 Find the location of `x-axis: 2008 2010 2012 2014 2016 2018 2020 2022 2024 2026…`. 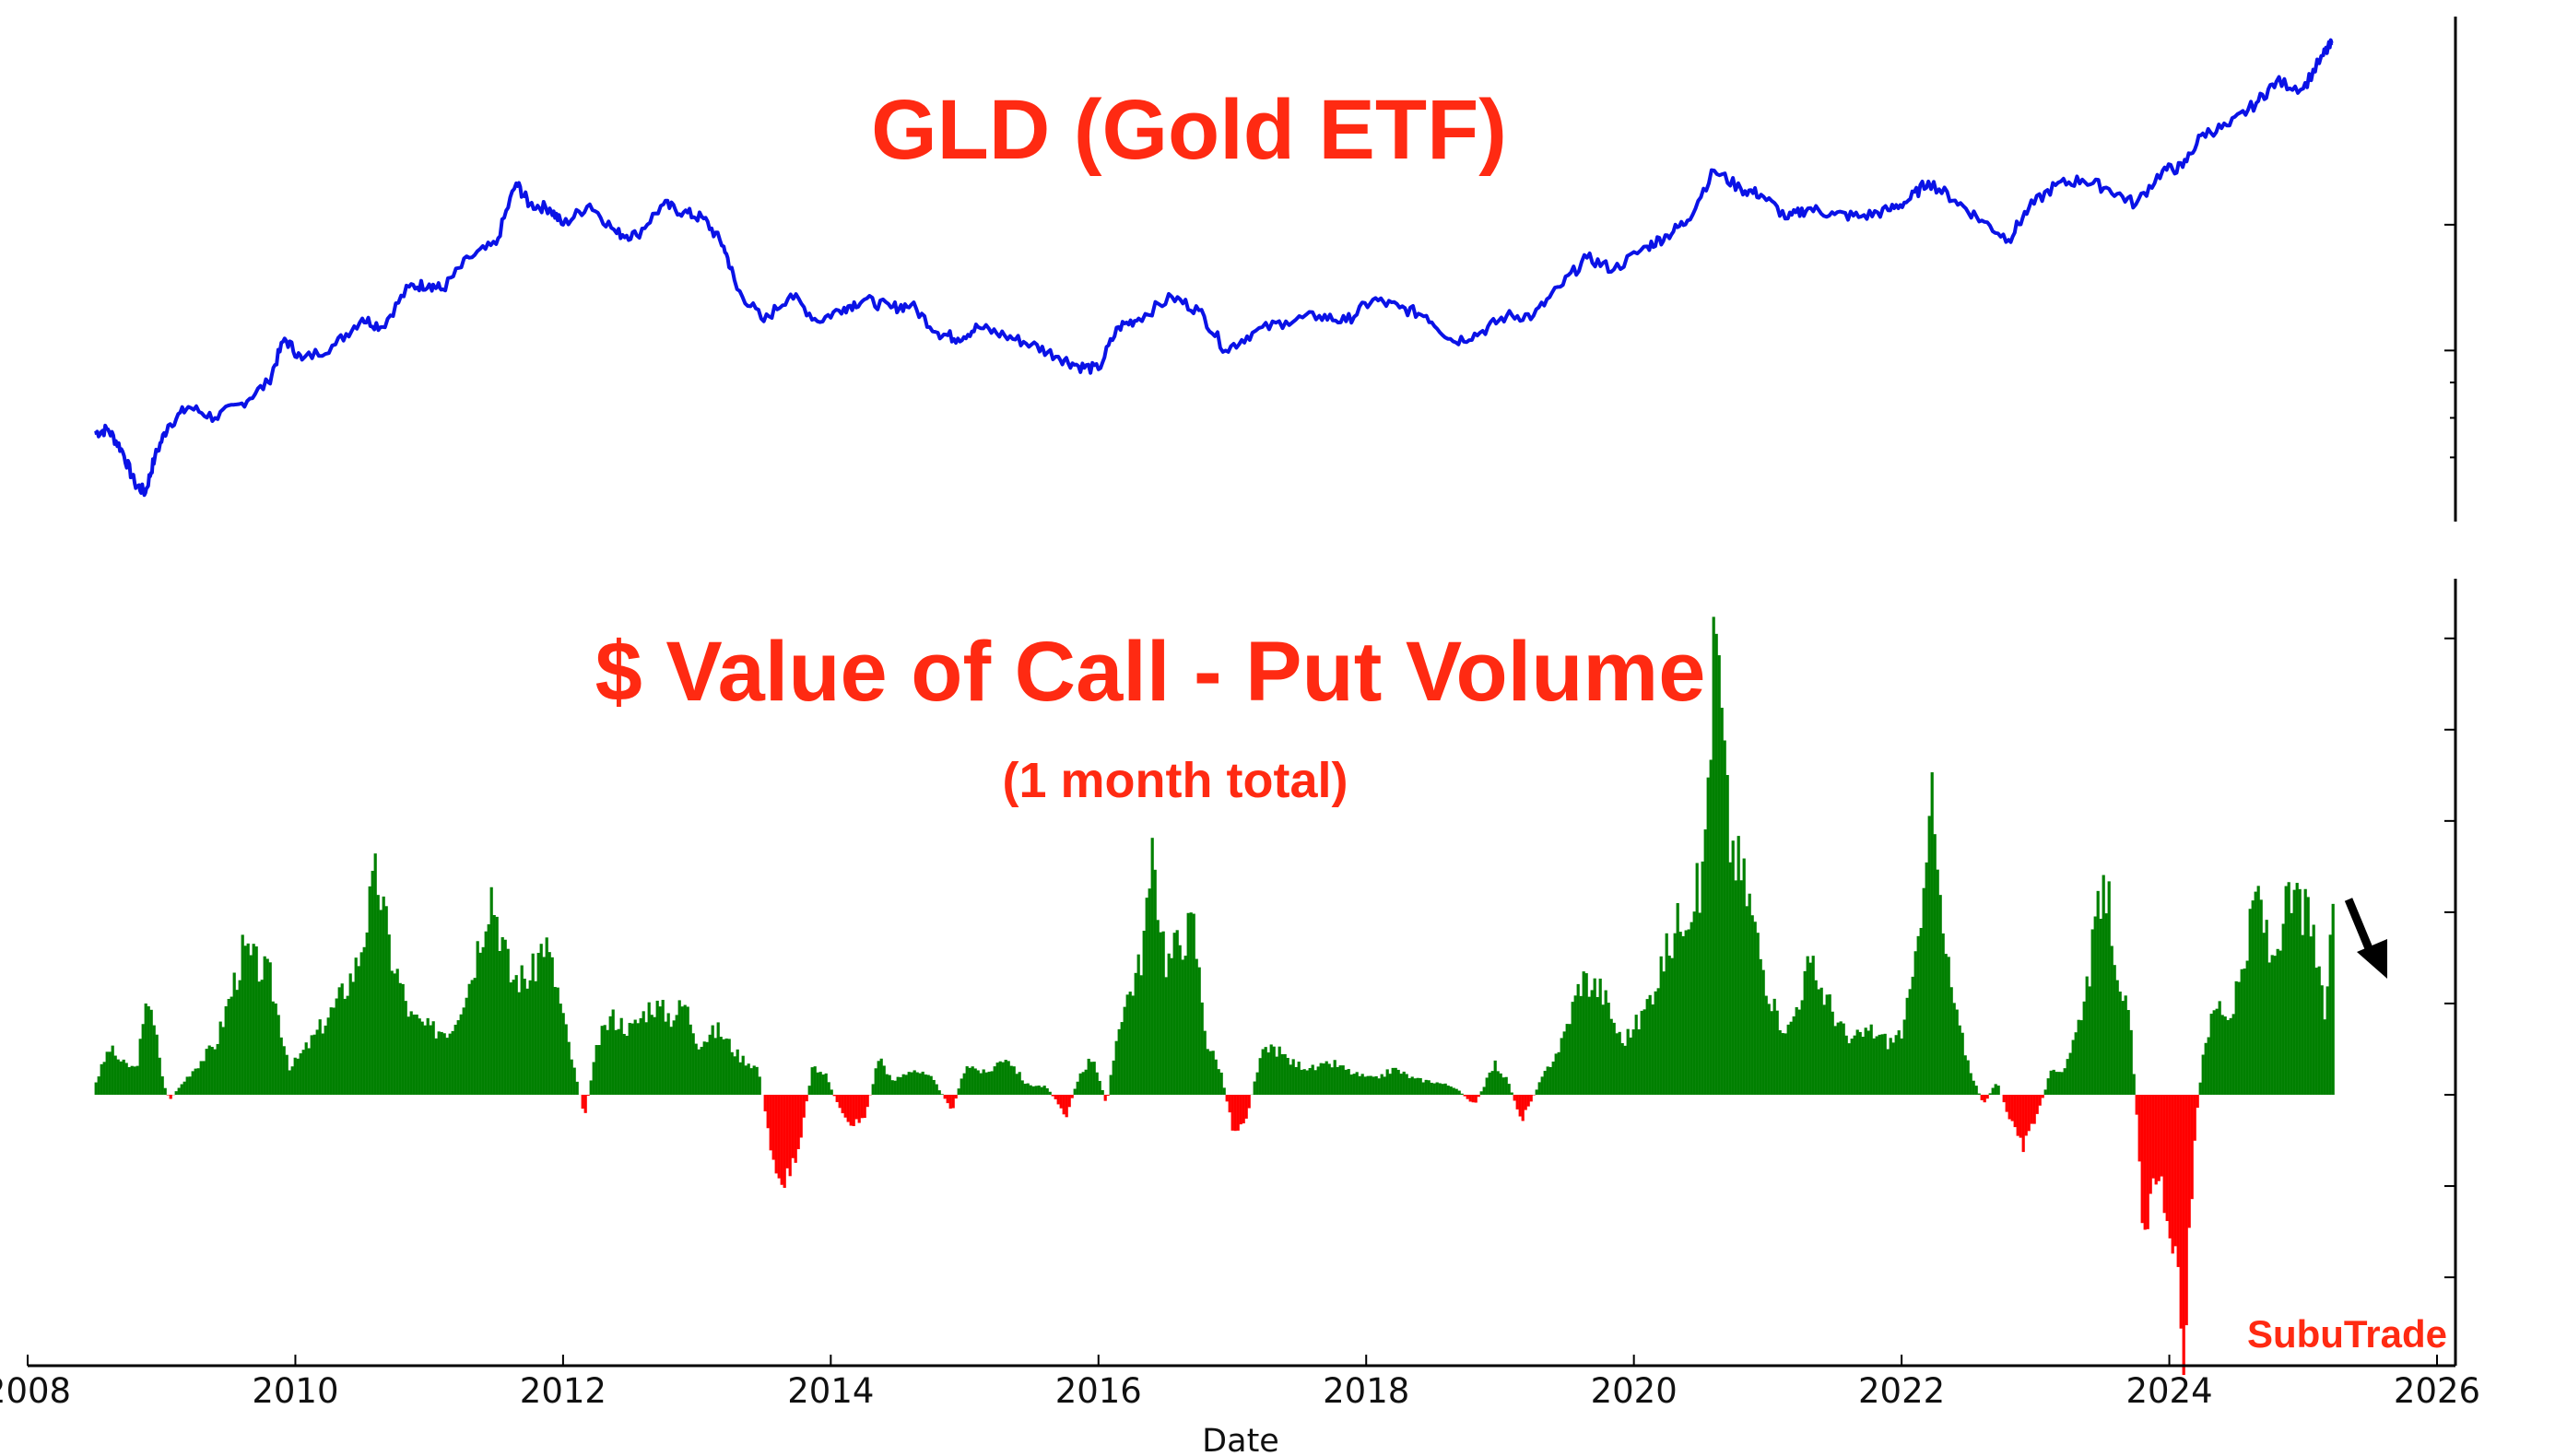

x-axis: 2008 2010 2012 2014 2016 2018 2020 2022 2024 2026… is located at coordinates (1240, 1405).